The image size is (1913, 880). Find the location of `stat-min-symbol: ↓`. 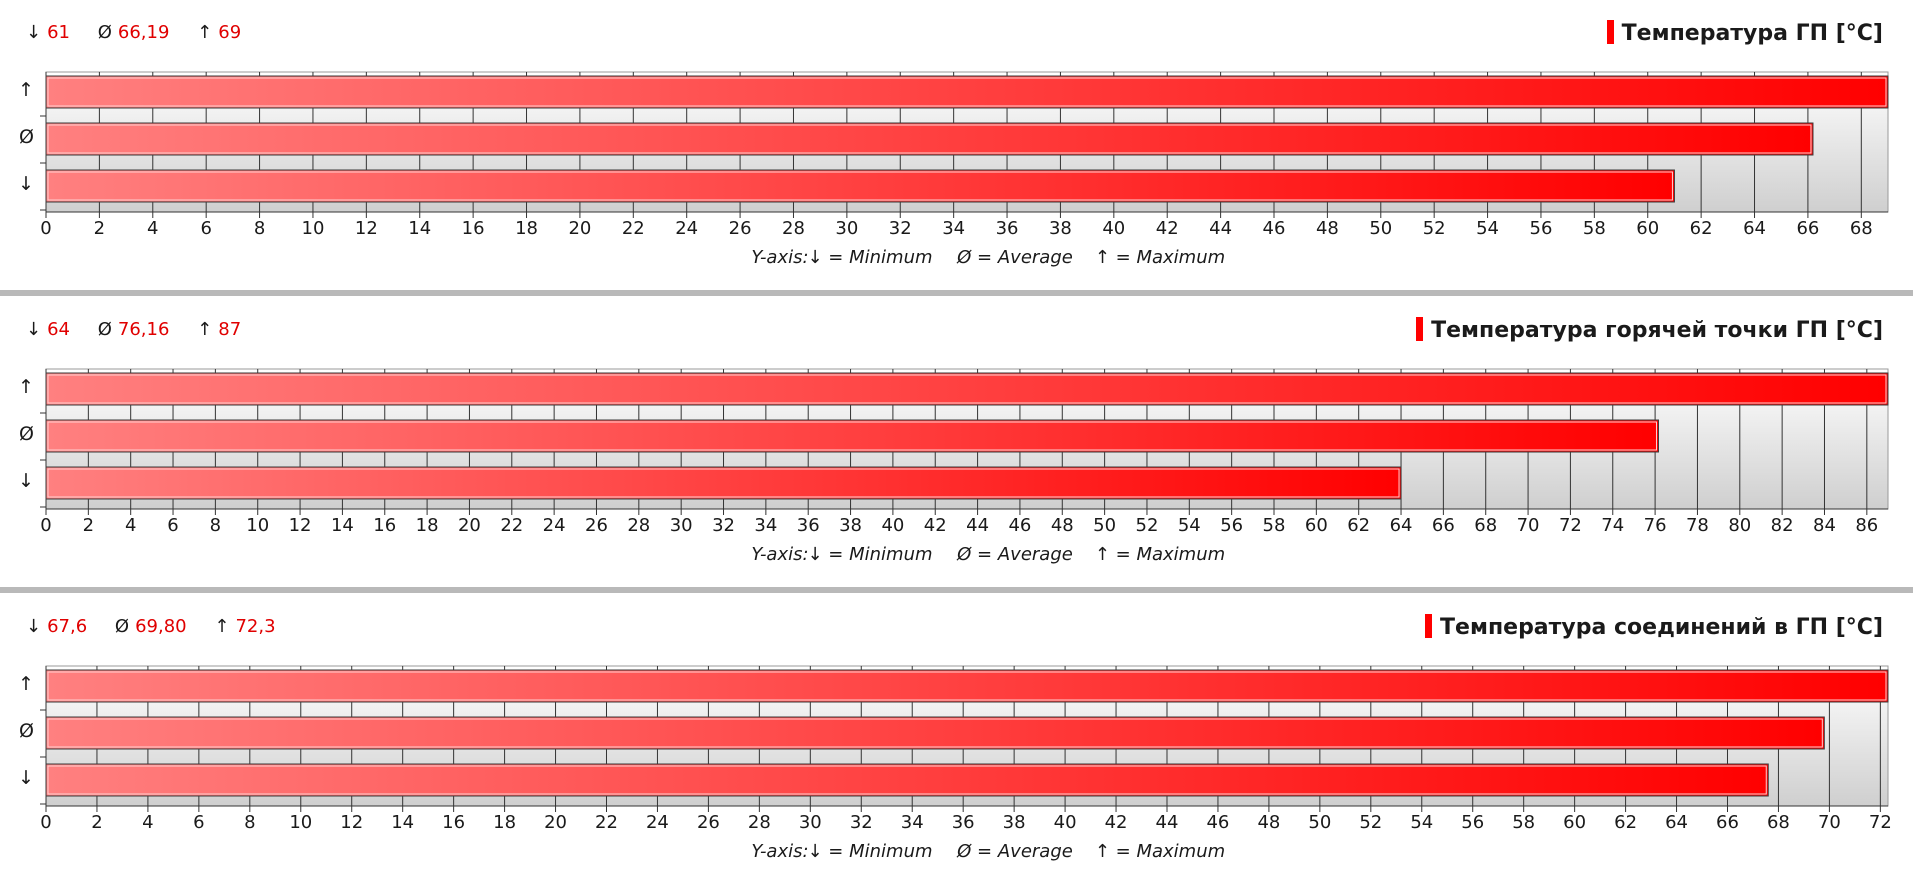

stat-min-symbol: ↓ is located at coordinates (34, 32).